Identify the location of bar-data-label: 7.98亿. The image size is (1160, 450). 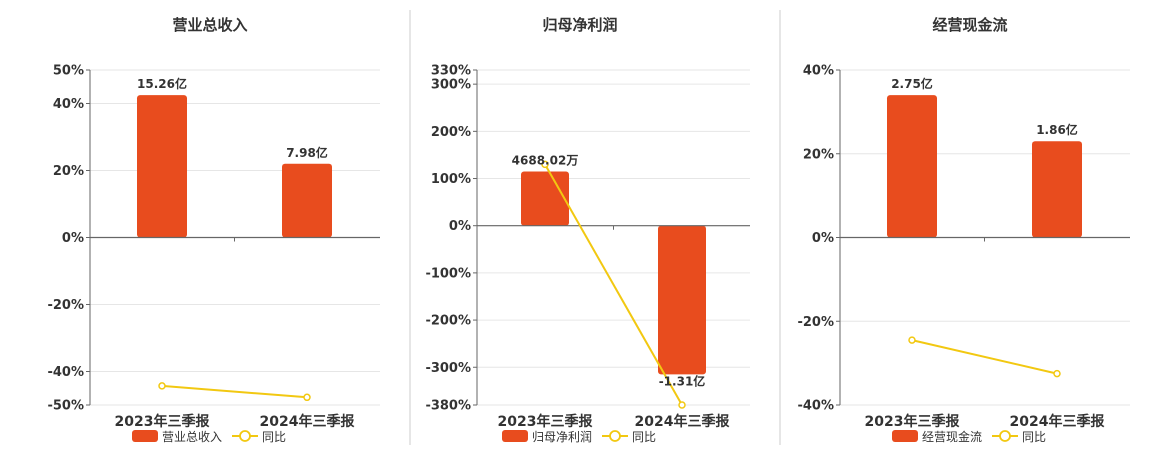
(307, 152).